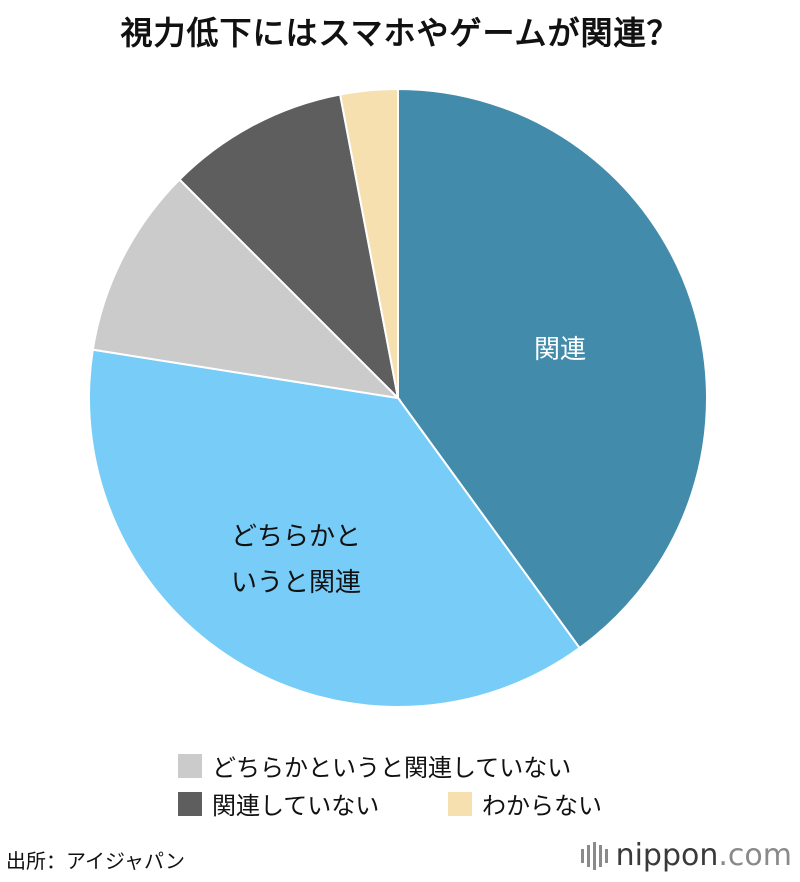  I want to click on legend-item-unknown: わからない, so click(525, 803).